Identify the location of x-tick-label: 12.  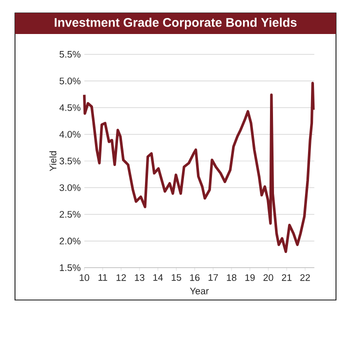
(121, 277).